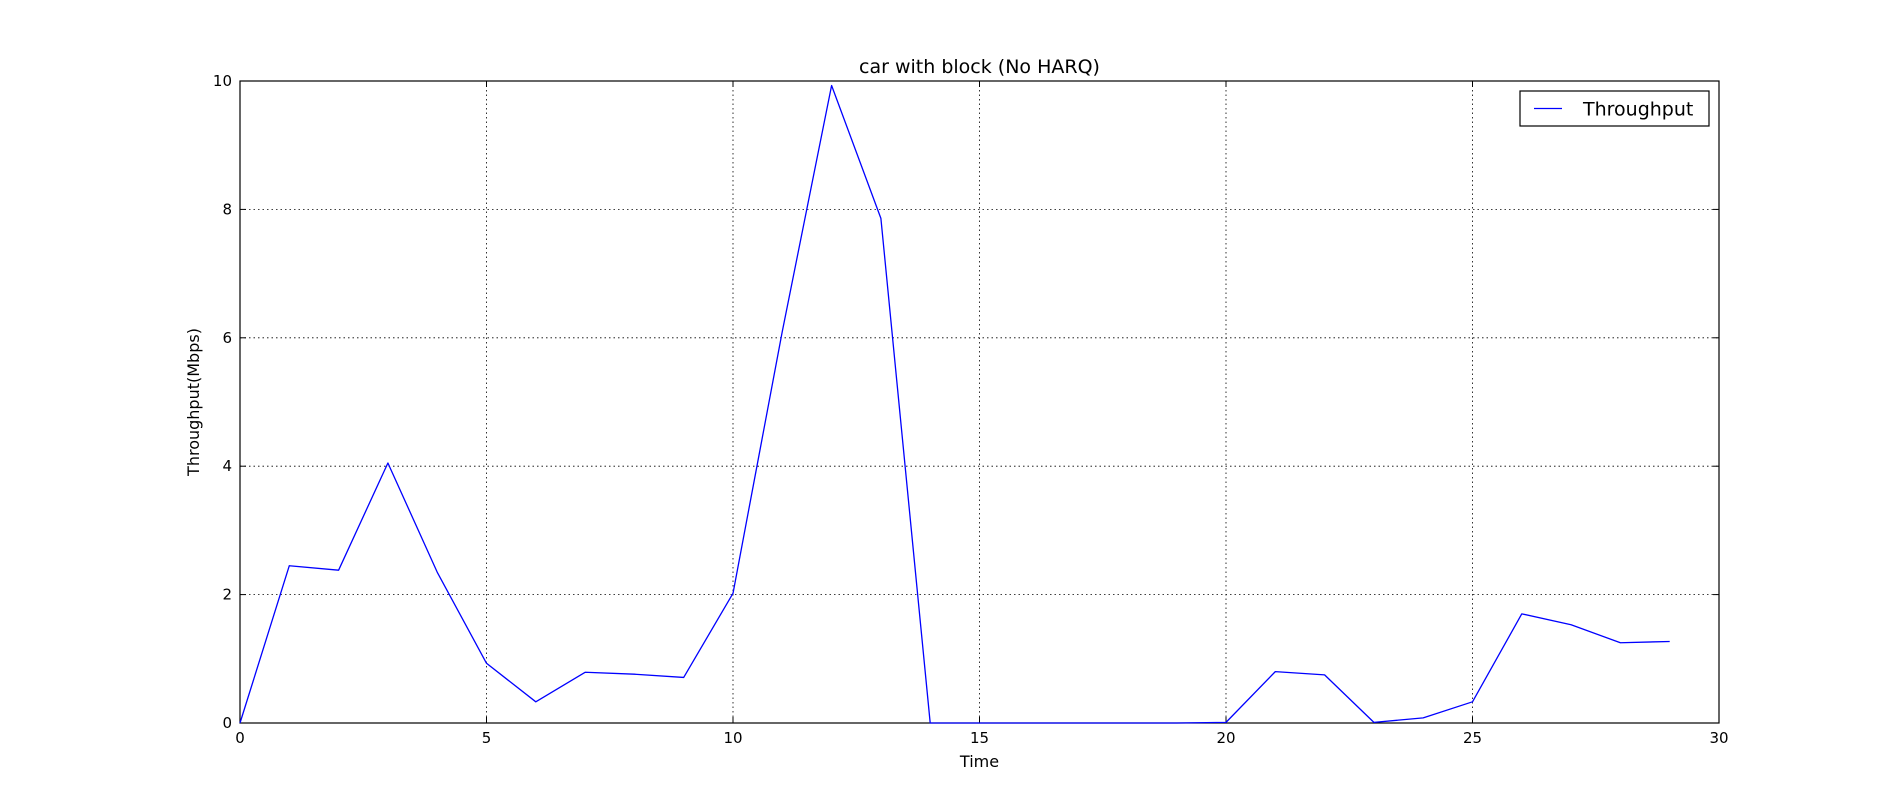  Describe the element at coordinates (227, 338) in the screenshot. I see `y-tick-label: 6` at that location.